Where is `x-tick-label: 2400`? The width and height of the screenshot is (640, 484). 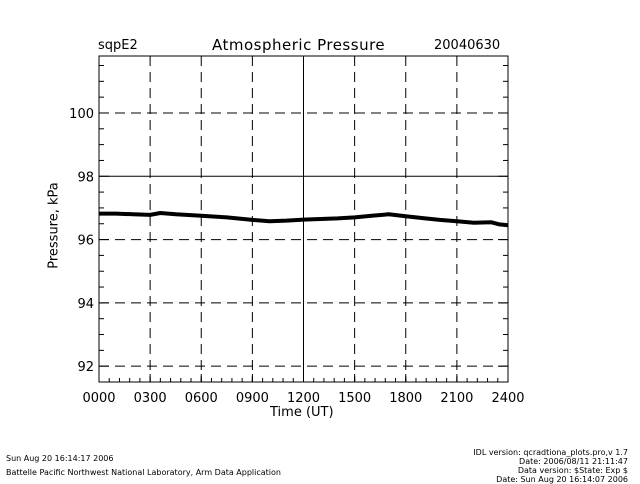 x-tick-label: 2400 is located at coordinates (507, 398).